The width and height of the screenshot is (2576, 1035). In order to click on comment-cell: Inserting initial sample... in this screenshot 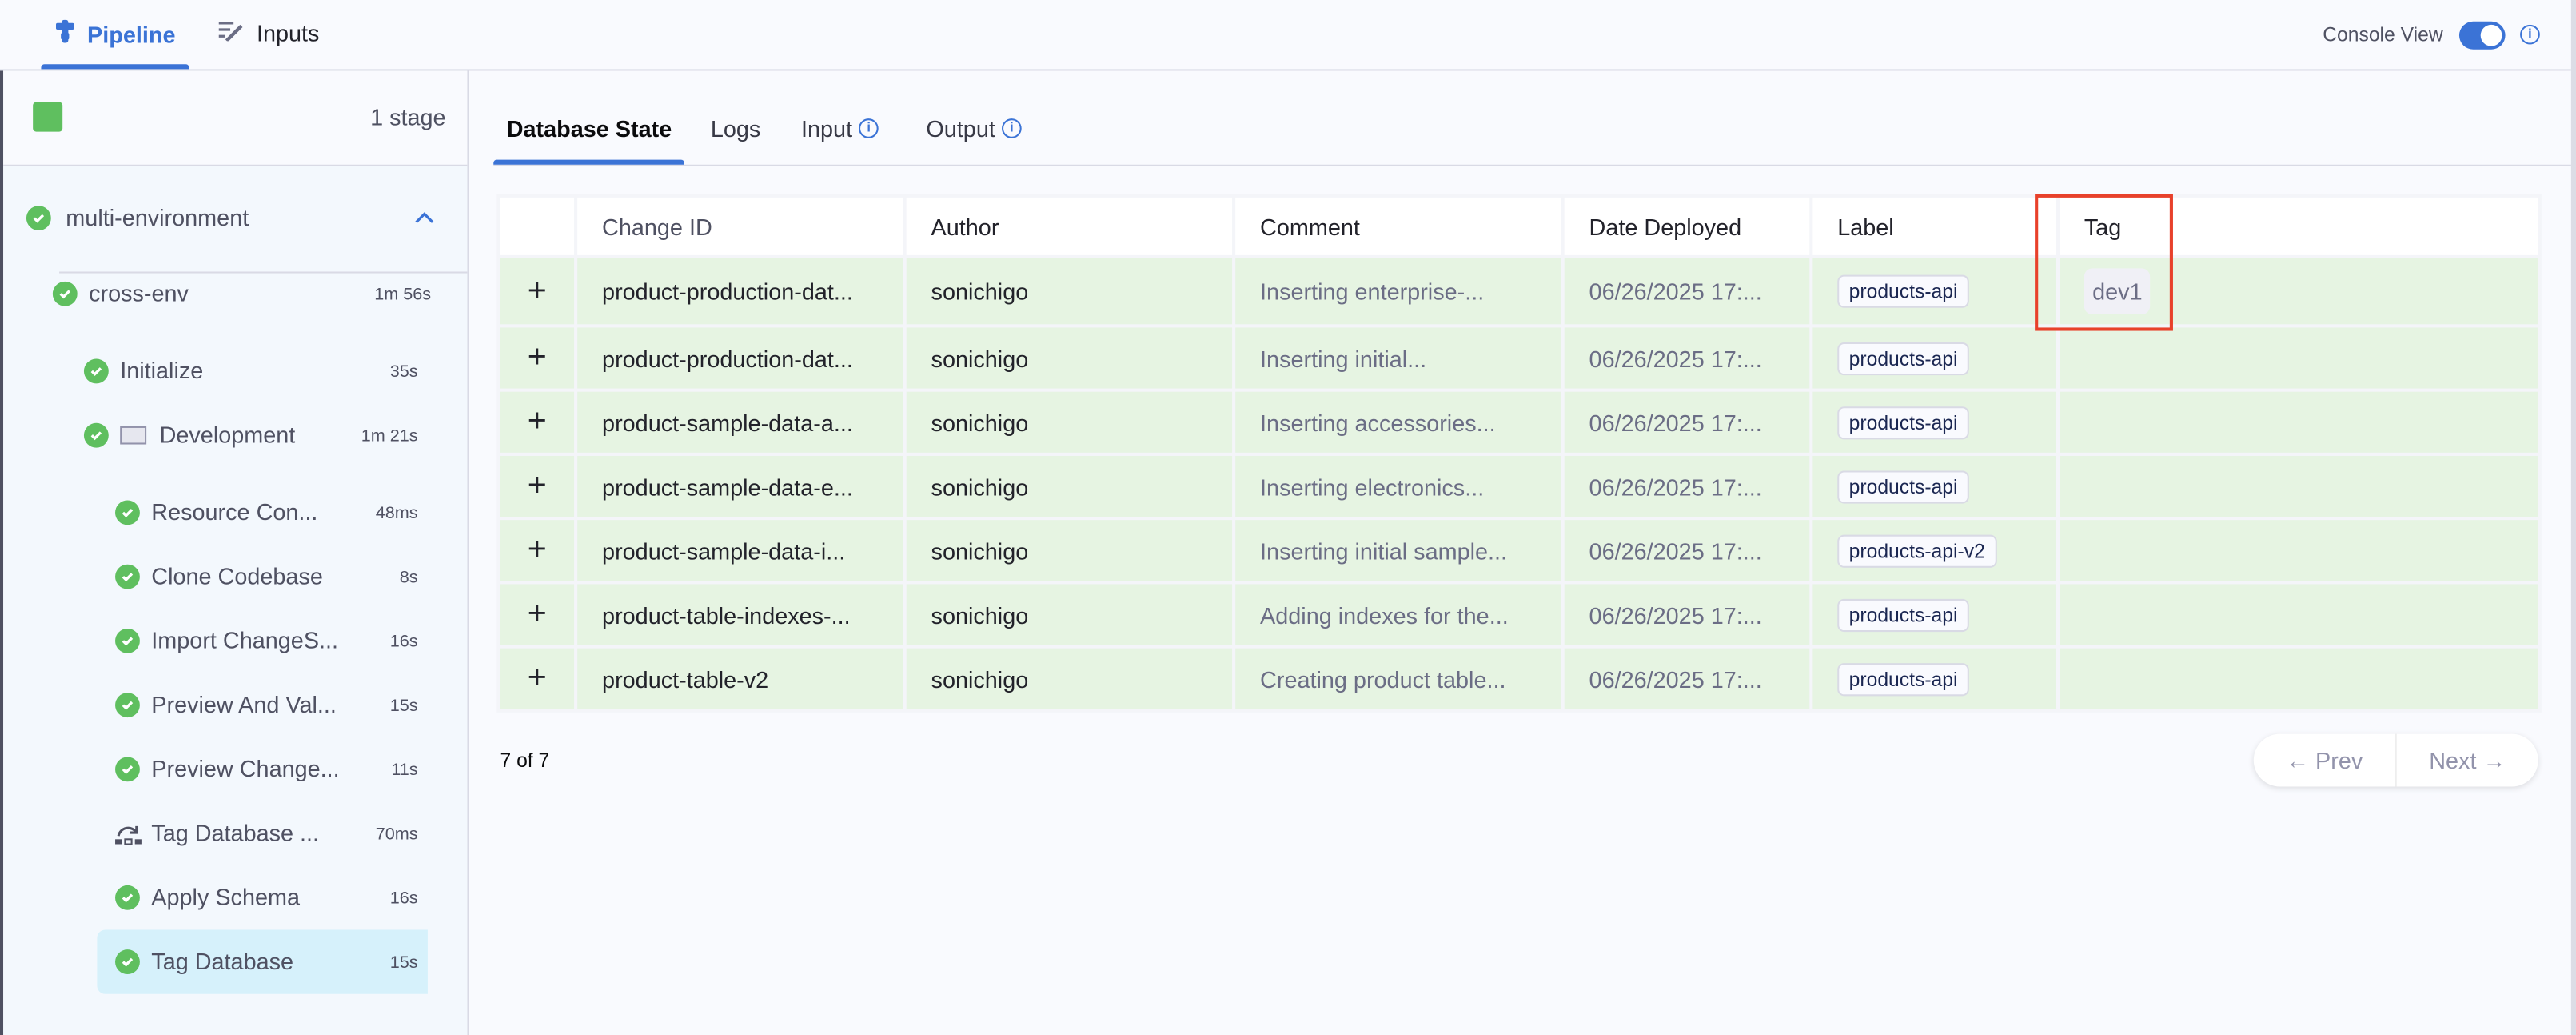, I will do `click(1398, 550)`.